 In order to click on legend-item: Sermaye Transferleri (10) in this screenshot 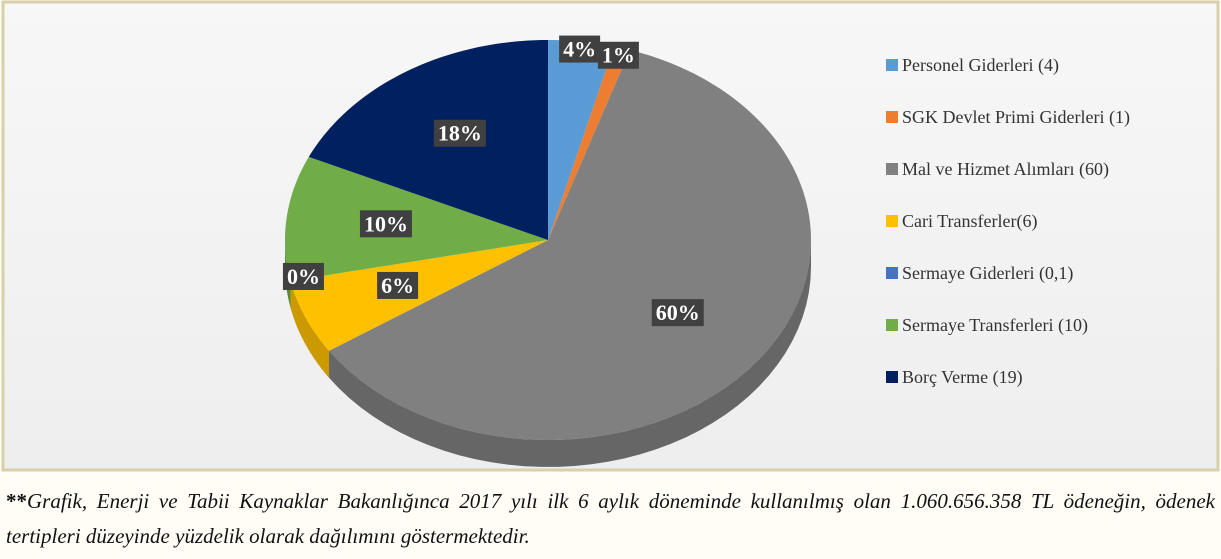, I will do `click(1041, 325)`.